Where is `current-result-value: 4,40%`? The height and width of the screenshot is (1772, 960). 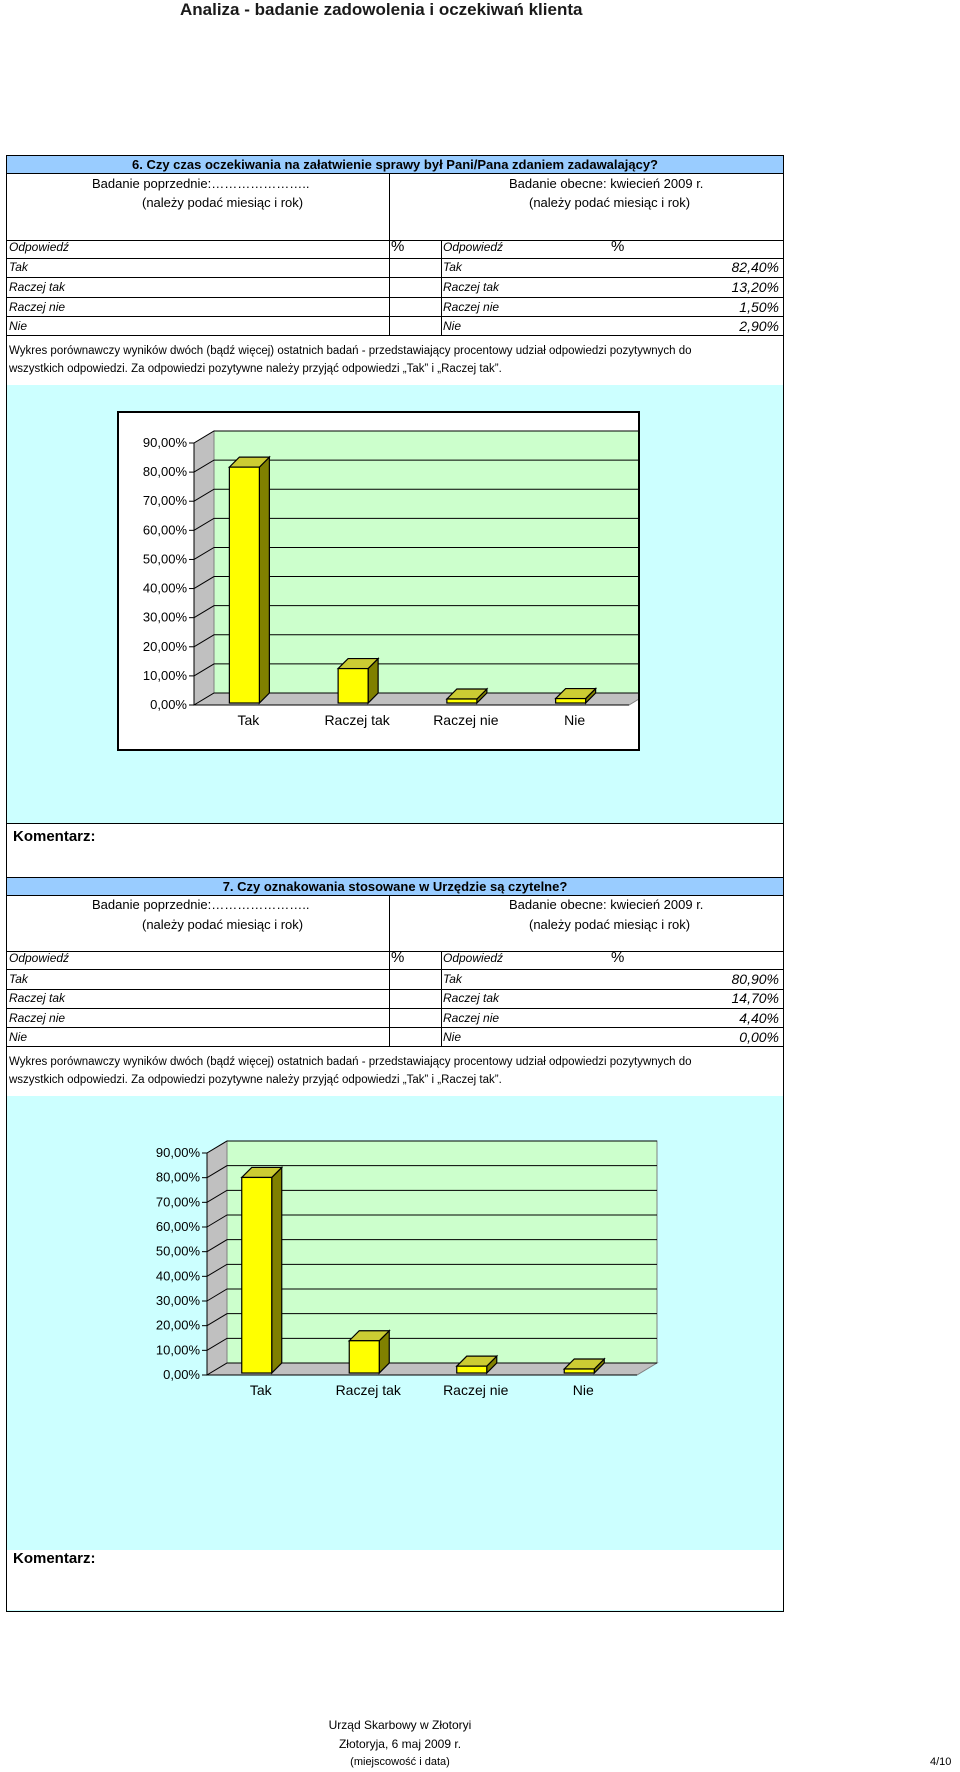
current-result-value: 4,40% is located at coordinates (759, 1018).